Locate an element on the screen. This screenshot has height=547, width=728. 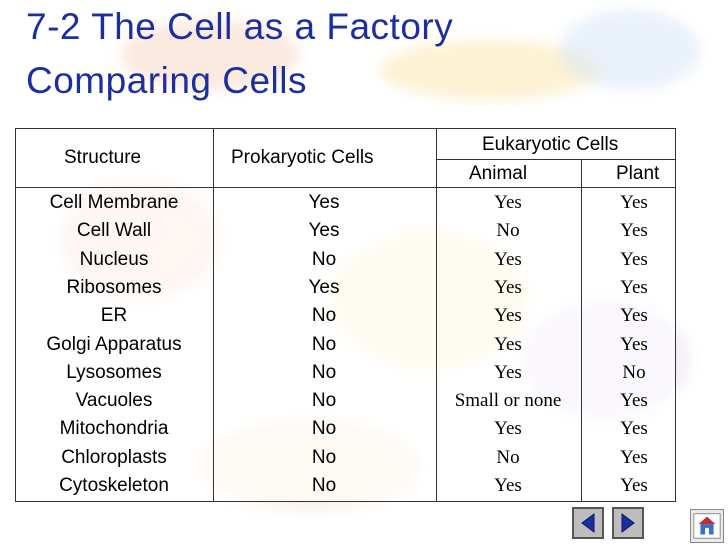
home-icon is located at coordinates (707, 526).